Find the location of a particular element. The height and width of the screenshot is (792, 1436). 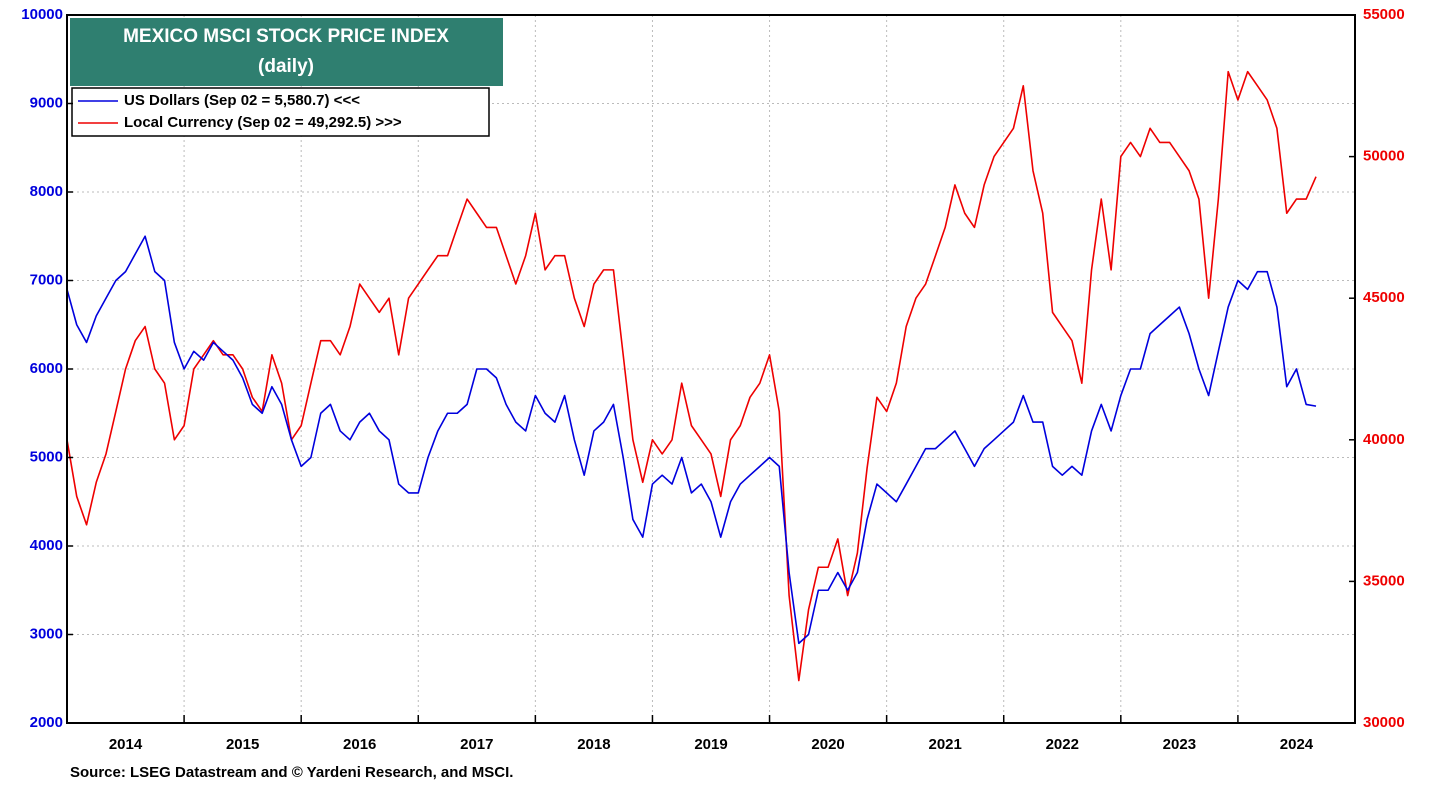

y-tick-label: 10000 is located at coordinates (42, 14).